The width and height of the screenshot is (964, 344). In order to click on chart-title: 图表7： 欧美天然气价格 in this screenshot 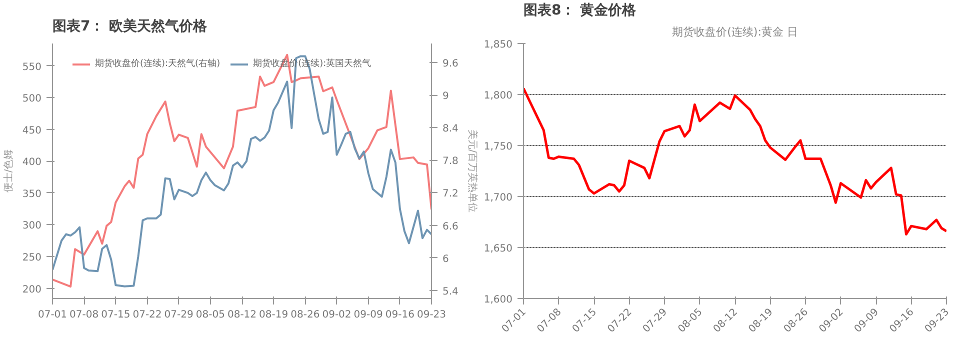, I will do `click(130, 26)`.